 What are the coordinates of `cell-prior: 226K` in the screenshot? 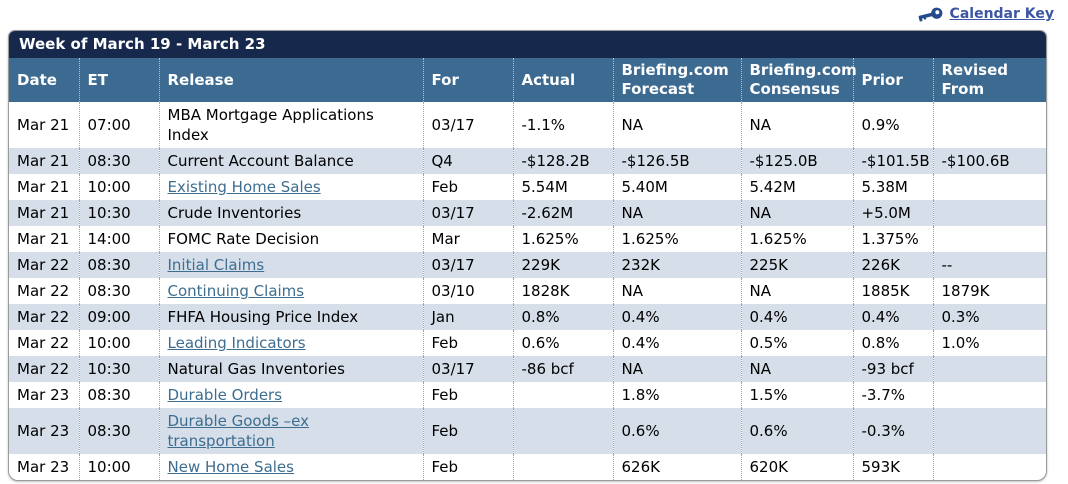 It's located at (893, 265).